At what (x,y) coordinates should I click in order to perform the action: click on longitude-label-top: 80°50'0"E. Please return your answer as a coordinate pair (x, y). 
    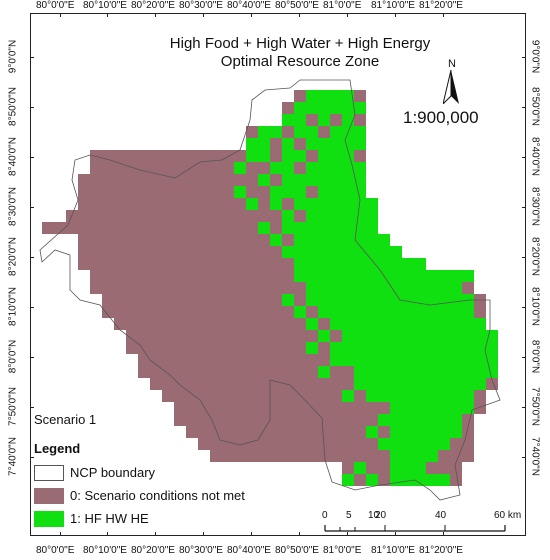
    Looking at the image, I should click on (297, 5).